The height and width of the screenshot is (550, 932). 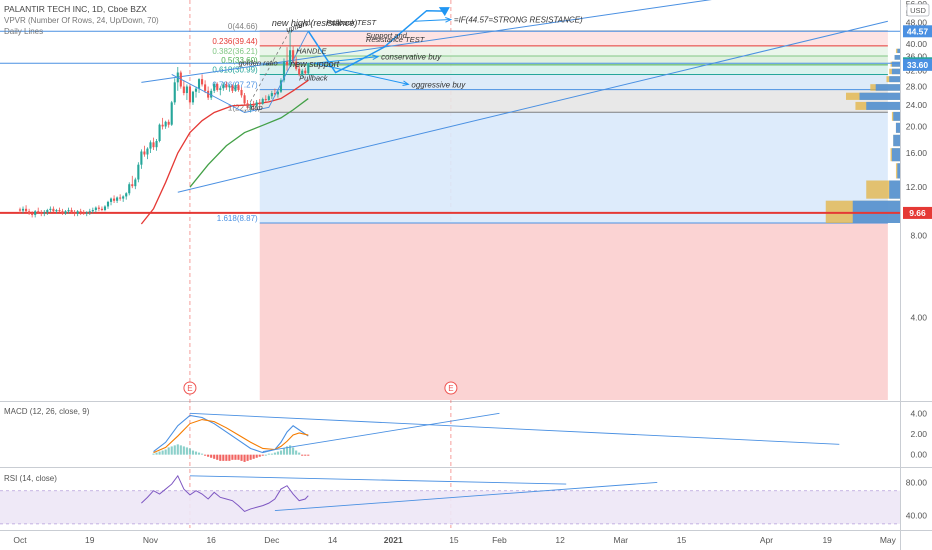 I want to click on aggressive-buy-arrow-line, so click(x=361, y=73).